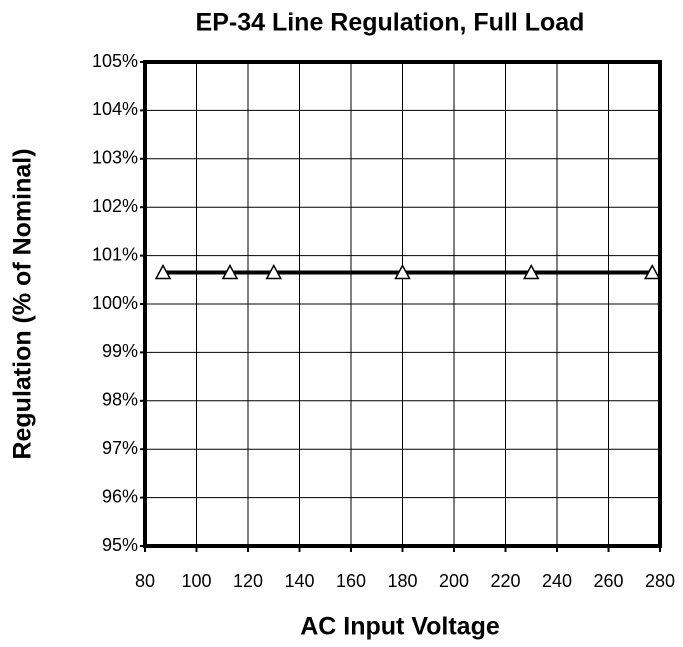  Describe the element at coordinates (400, 627) in the screenshot. I see `x-axis-label: AC Input Voltage` at that location.